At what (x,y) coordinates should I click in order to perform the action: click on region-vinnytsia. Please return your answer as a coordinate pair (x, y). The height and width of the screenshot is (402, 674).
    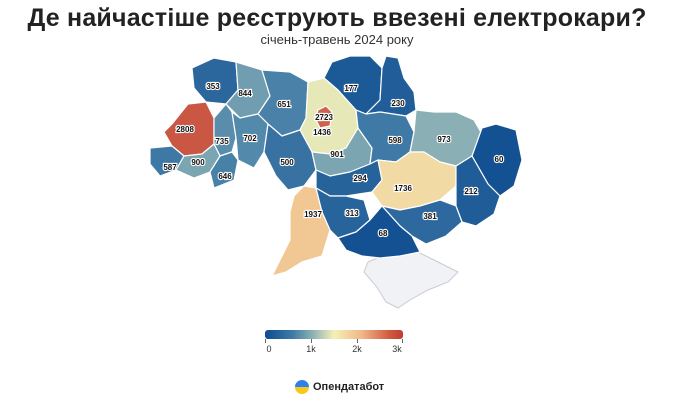
    Looking at the image, I should click on (290, 157).